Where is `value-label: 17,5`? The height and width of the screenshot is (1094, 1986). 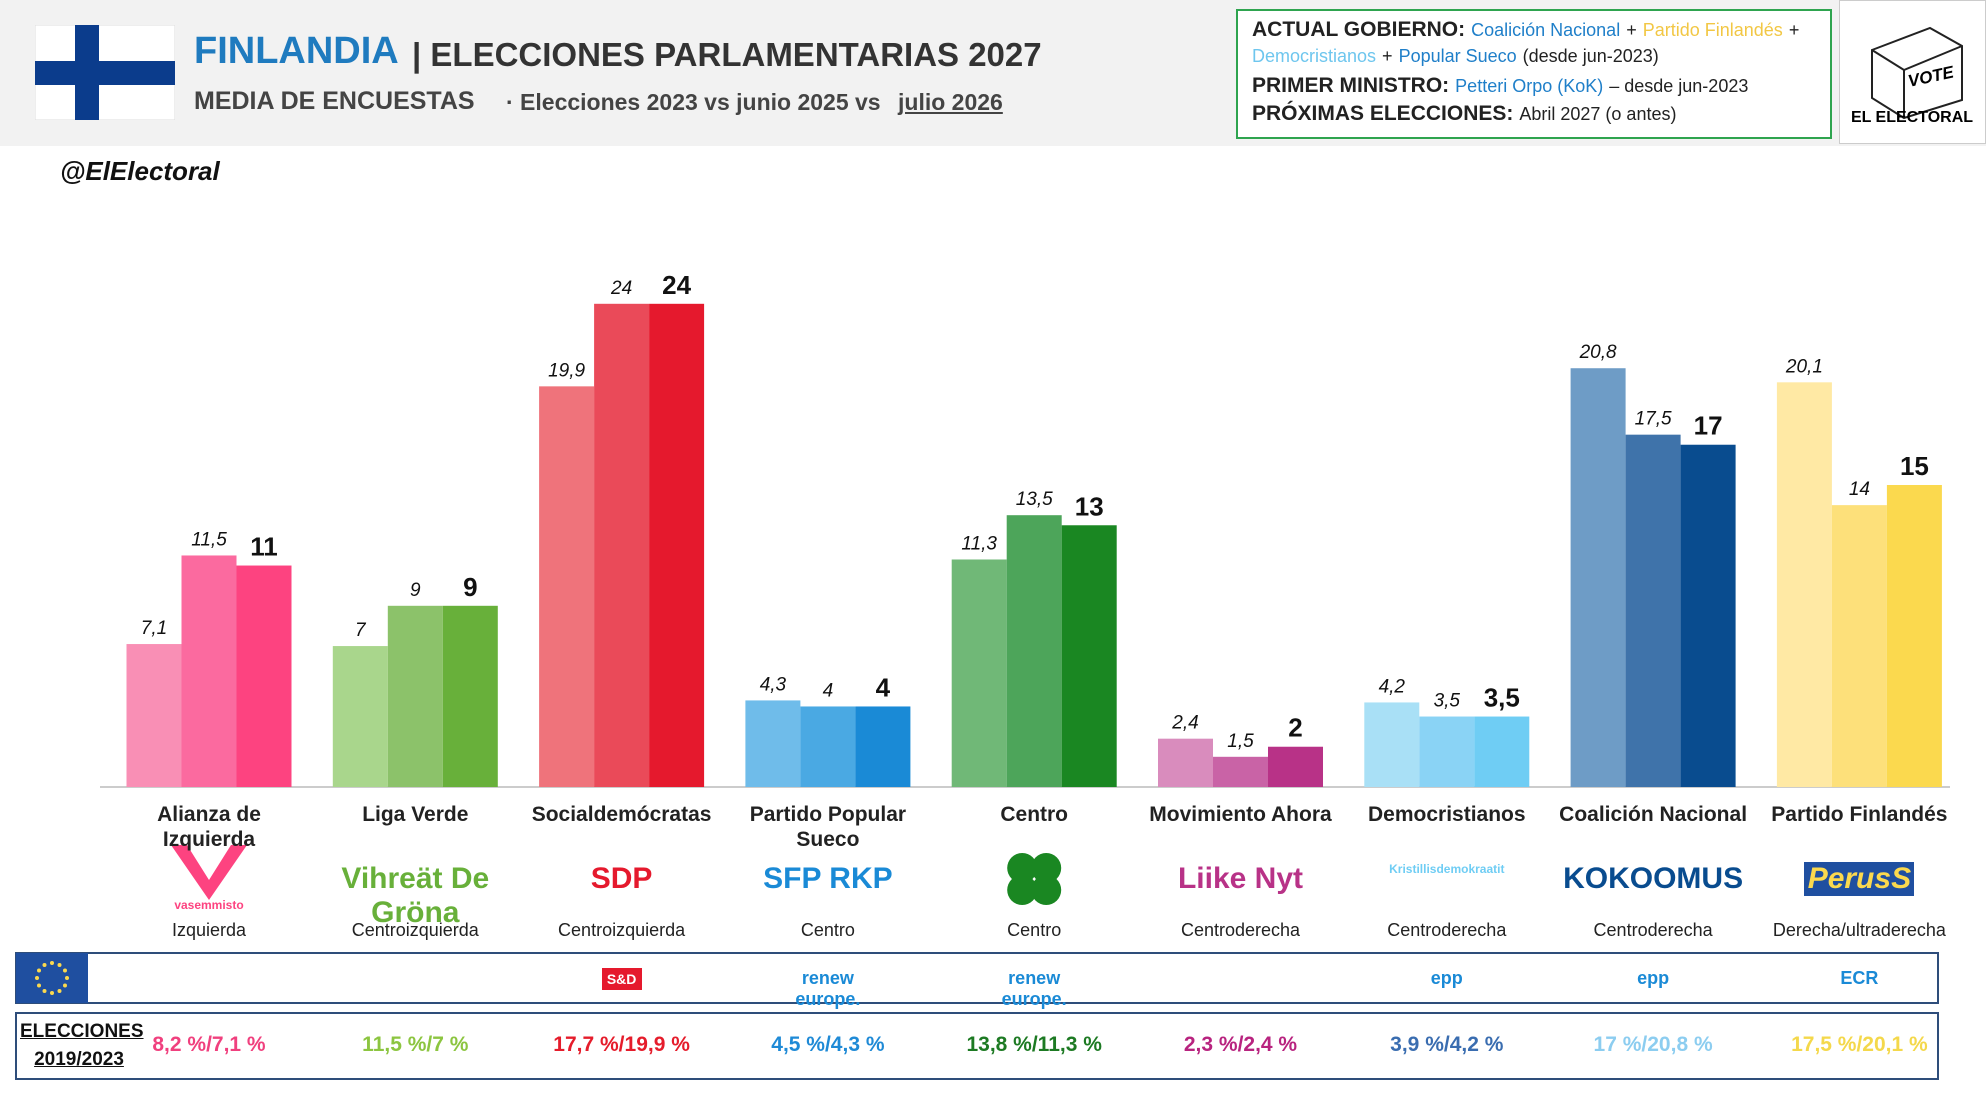
value-label: 17,5 is located at coordinates (1653, 419).